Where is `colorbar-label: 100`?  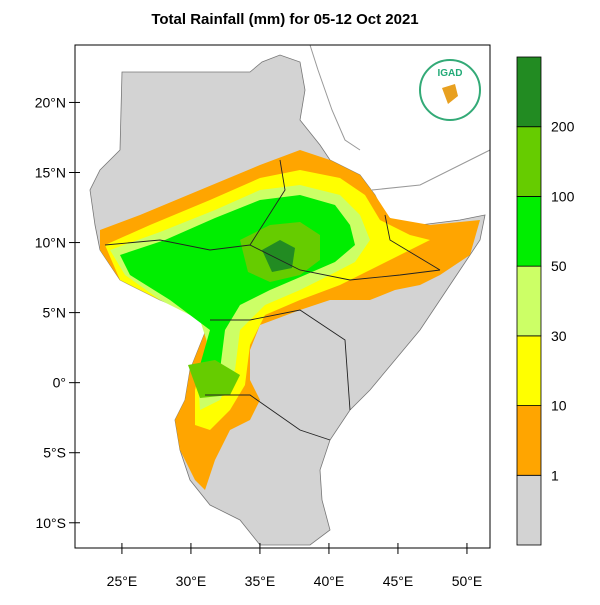 colorbar-label: 100 is located at coordinates (563, 196).